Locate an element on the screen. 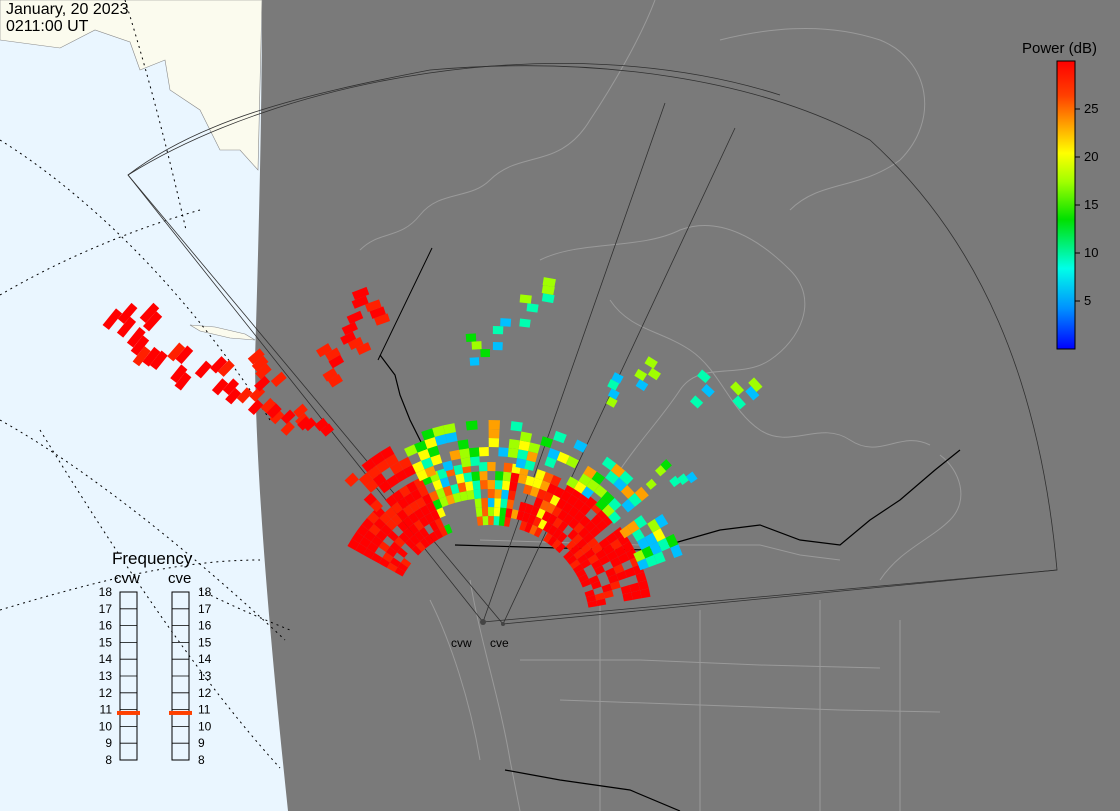 This screenshot has width=1120, height=811. frequency-scale-label: 11 is located at coordinates (106, 710).